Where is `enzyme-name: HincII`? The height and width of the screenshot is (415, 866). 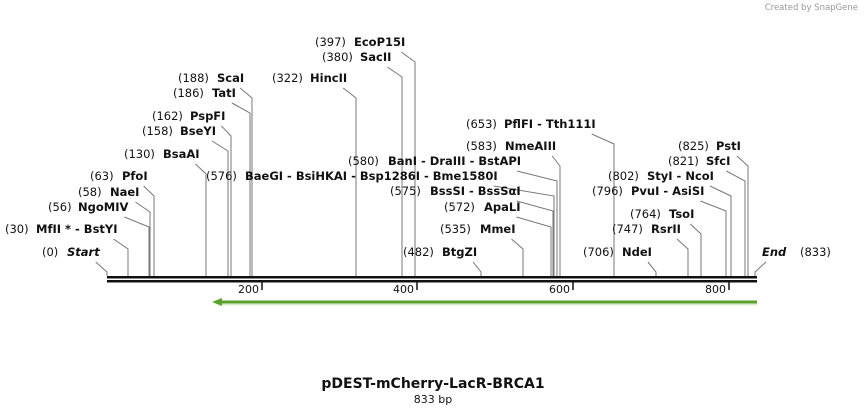
enzyme-name: HincII is located at coordinates (328, 78).